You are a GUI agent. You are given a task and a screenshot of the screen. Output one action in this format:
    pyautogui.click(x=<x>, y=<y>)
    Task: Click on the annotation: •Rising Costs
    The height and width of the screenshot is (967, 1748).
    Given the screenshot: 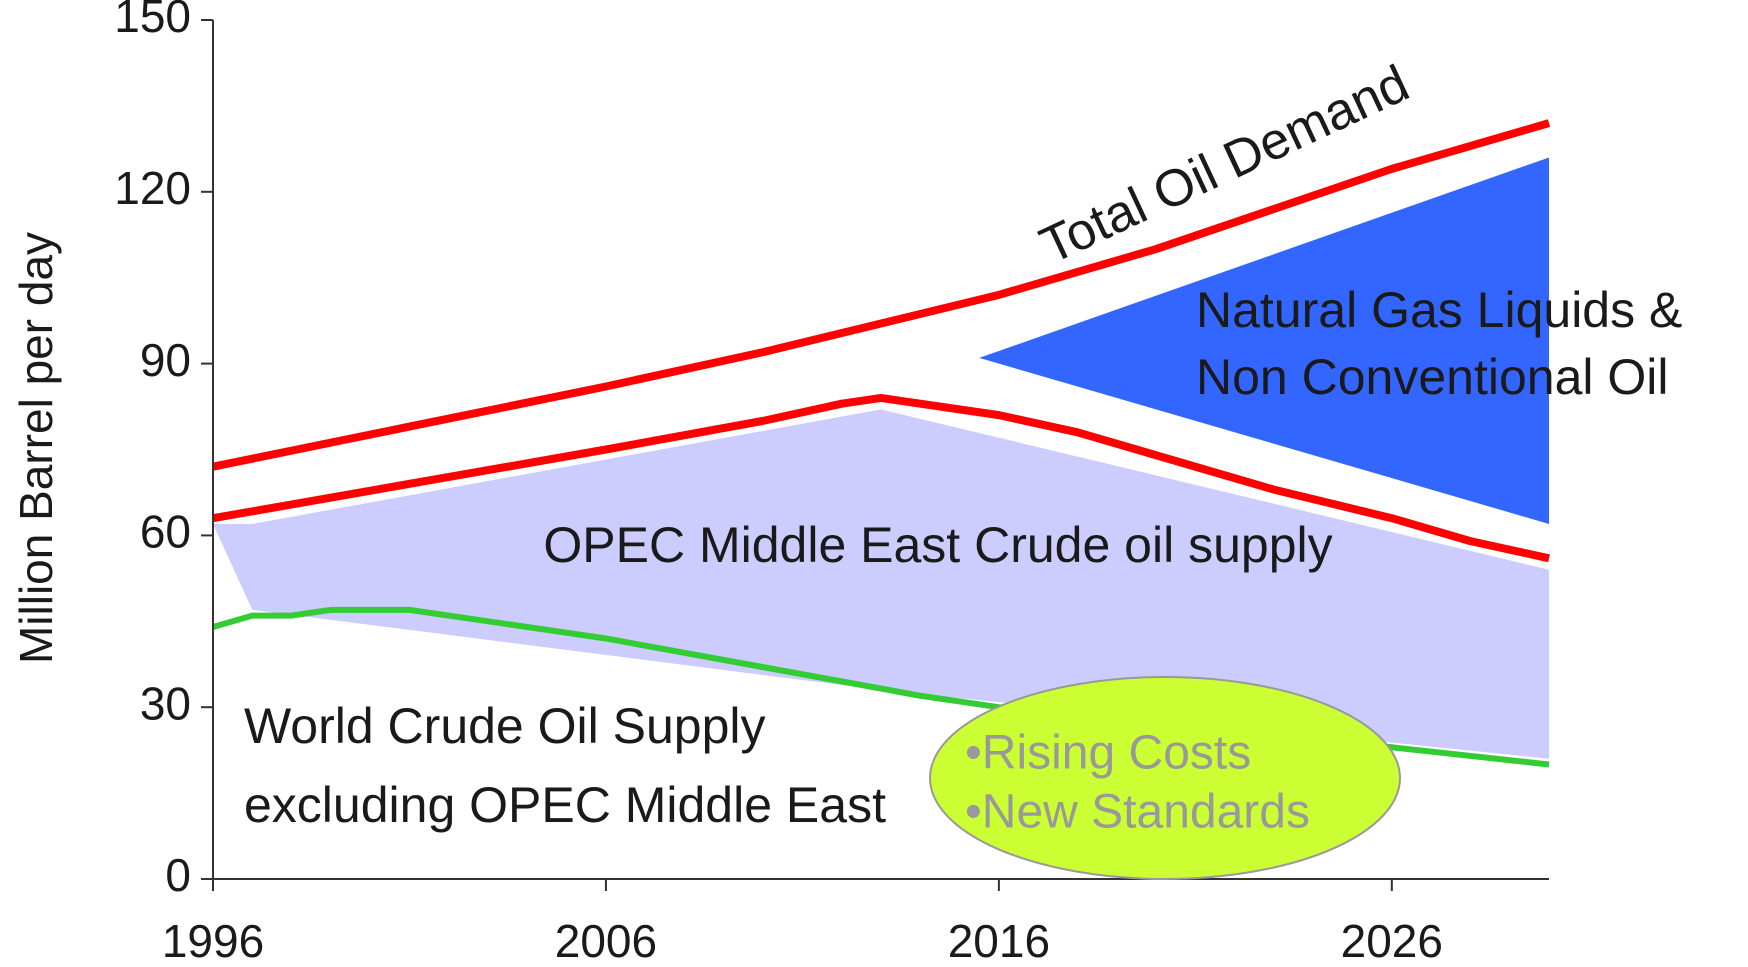 What is the action you would take?
    pyautogui.click(x=1108, y=753)
    